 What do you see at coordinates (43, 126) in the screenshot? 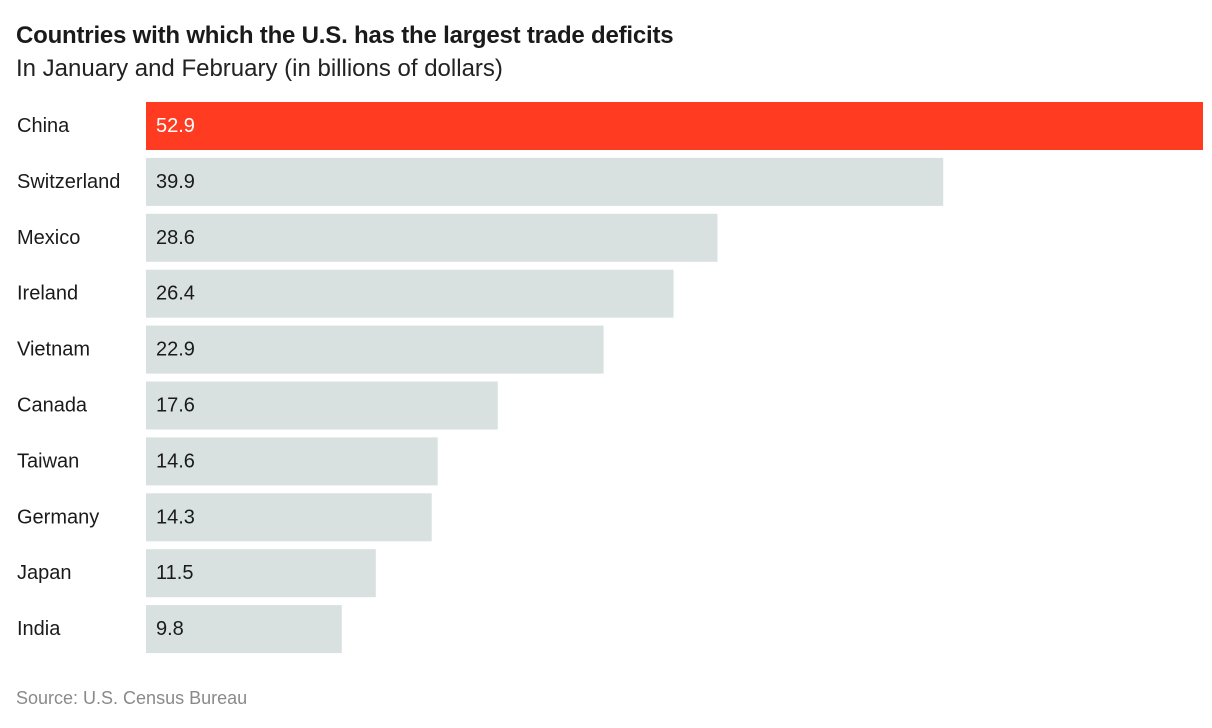
I see `category-label: China` at bounding box center [43, 126].